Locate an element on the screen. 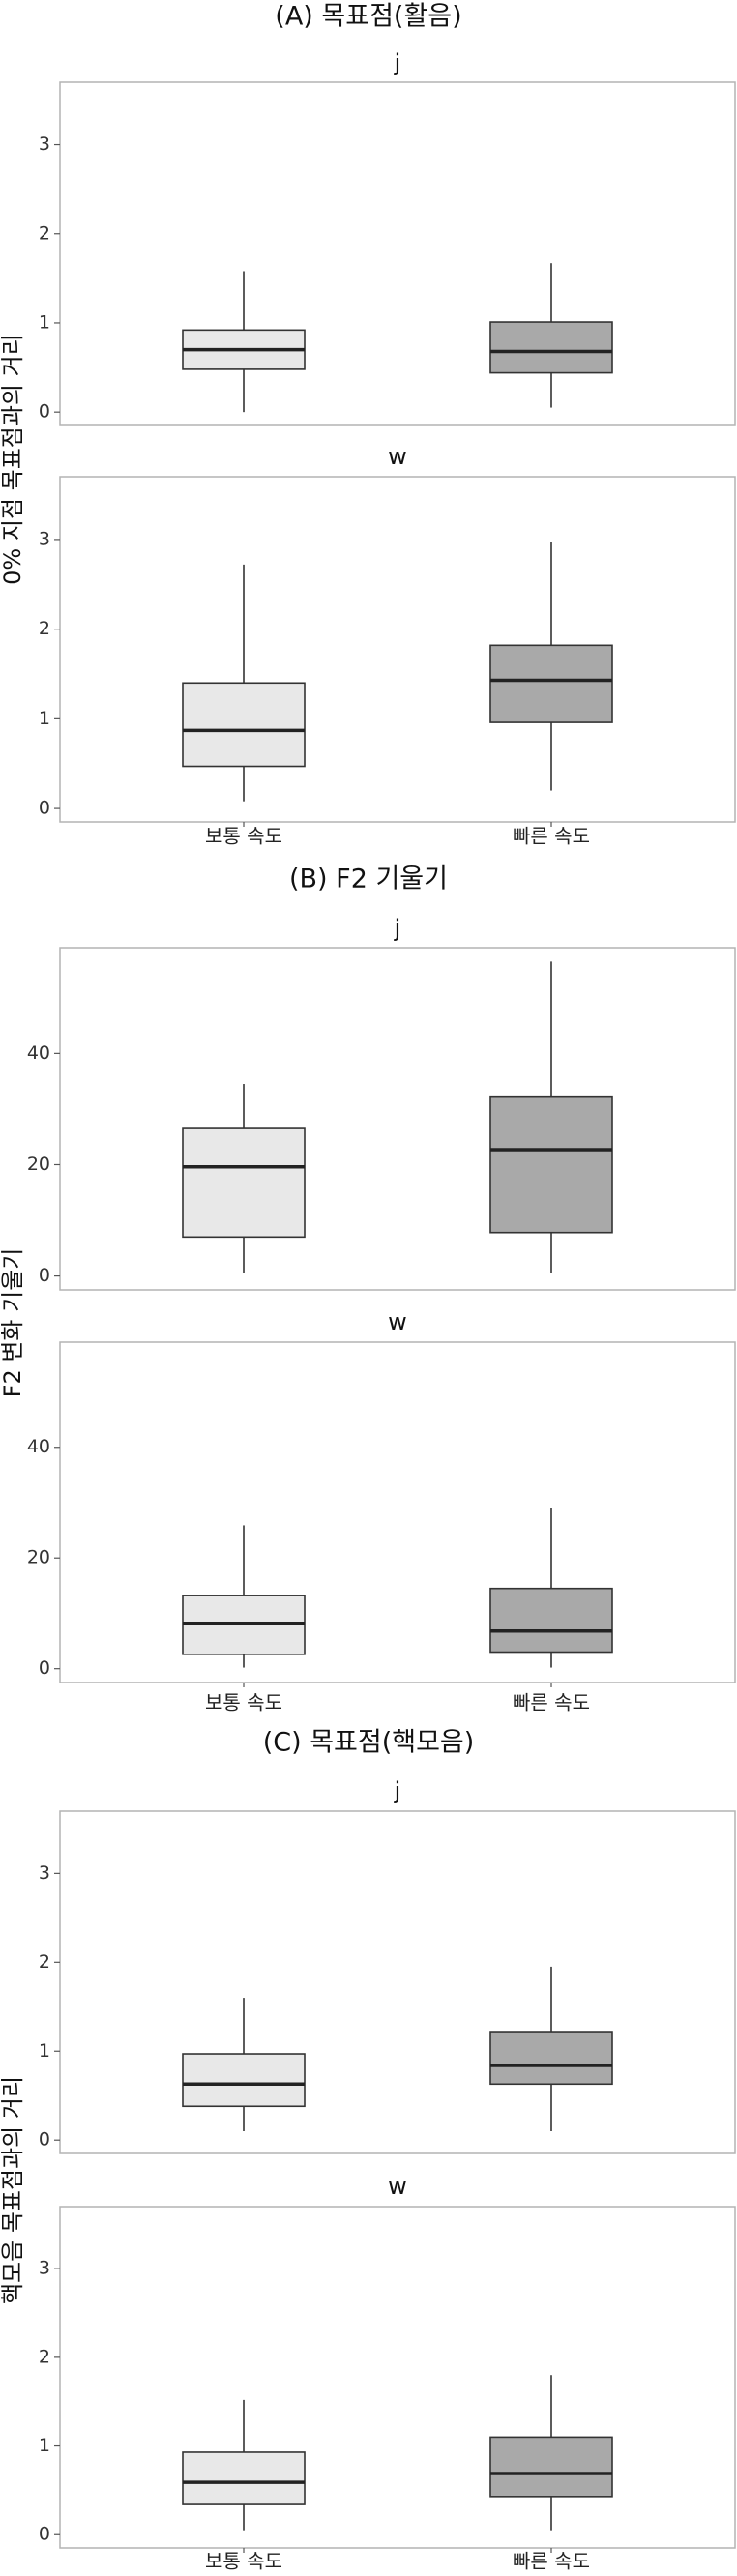 This screenshot has width=737, height=2576. y-axis-title: 0% 지점 목표점과의 거리 is located at coordinates (13, 459).